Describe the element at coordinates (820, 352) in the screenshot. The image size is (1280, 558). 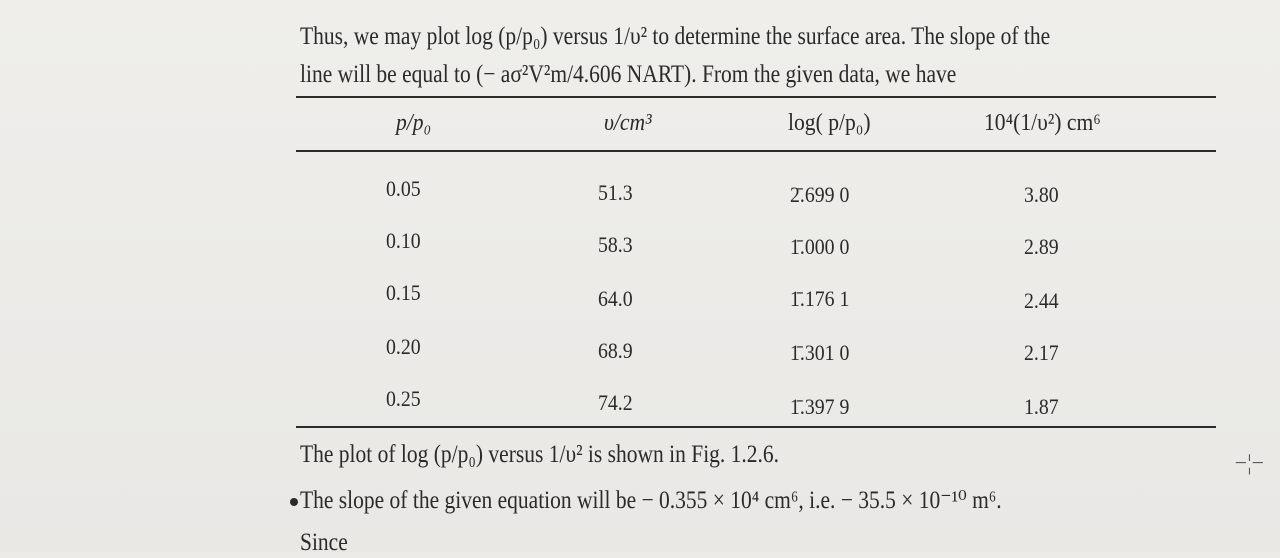
I see `table-cell: 1̄.301 0` at that location.